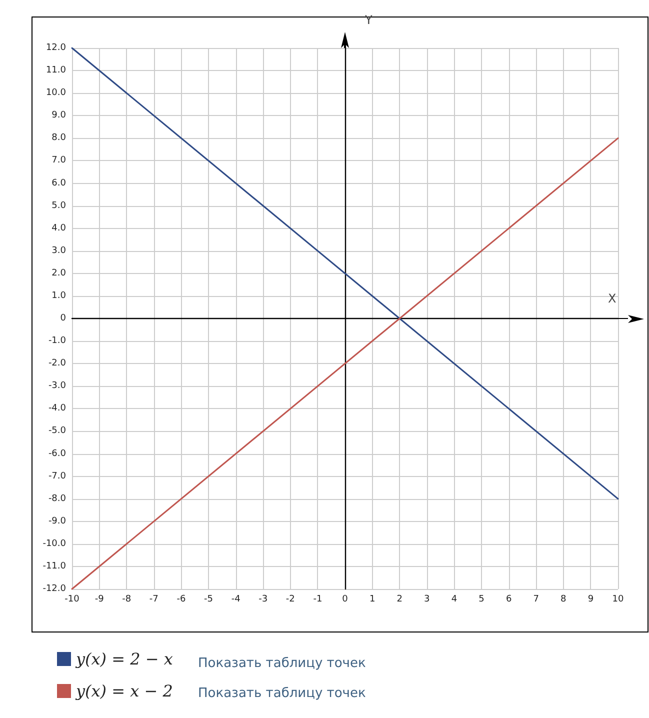 The width and height of the screenshot is (649, 718). Describe the element at coordinates (618, 599) in the screenshot. I see `x-tick-label: 10` at that location.